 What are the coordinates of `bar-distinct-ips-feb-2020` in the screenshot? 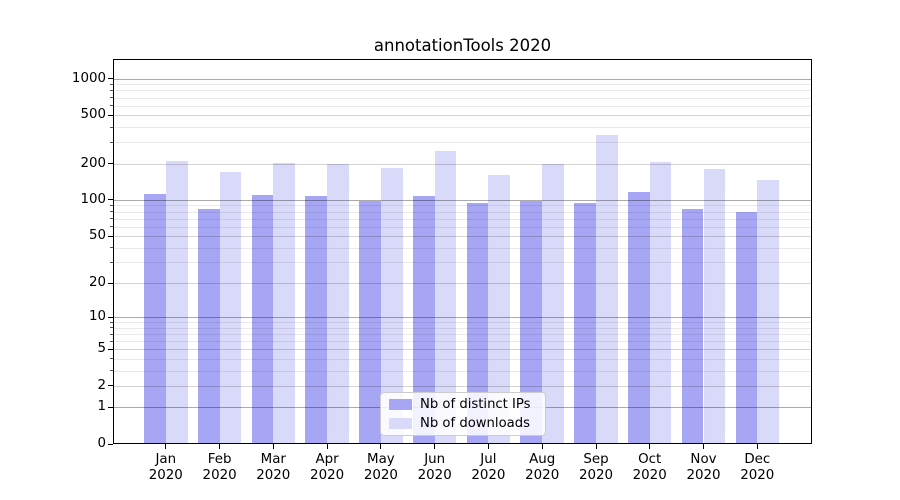 It's located at (208, 326).